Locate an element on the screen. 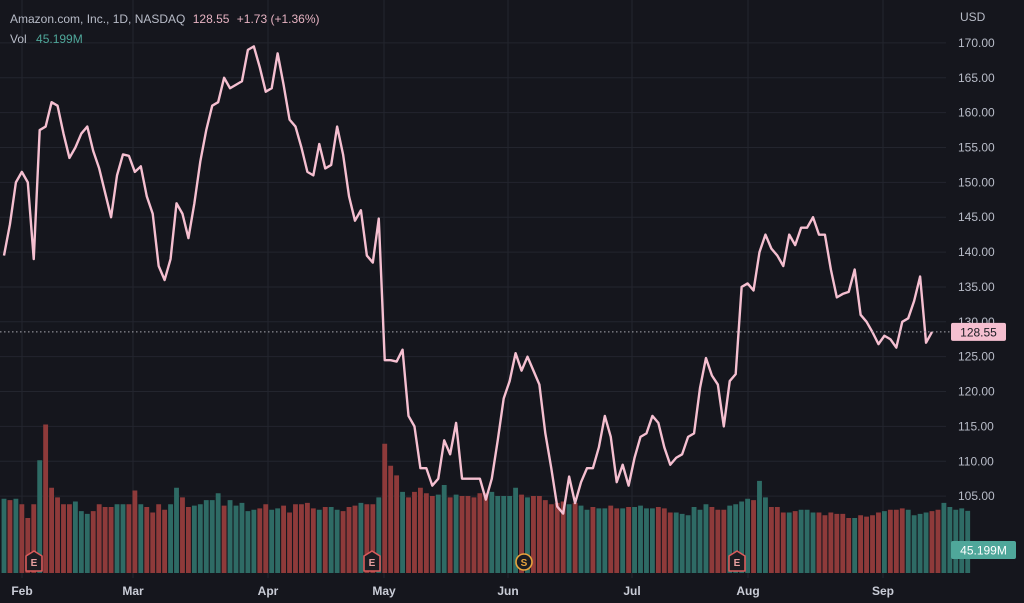 The image size is (1024, 603). event-badge-label: S is located at coordinates (524, 563).